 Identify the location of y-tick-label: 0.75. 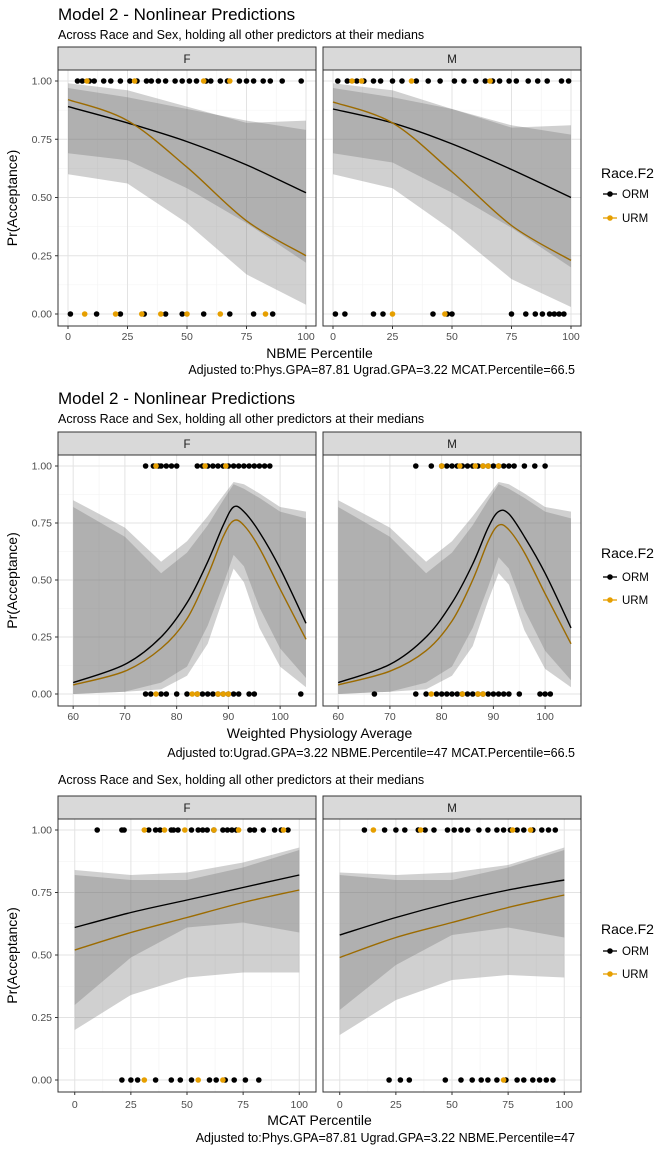
(42, 524).